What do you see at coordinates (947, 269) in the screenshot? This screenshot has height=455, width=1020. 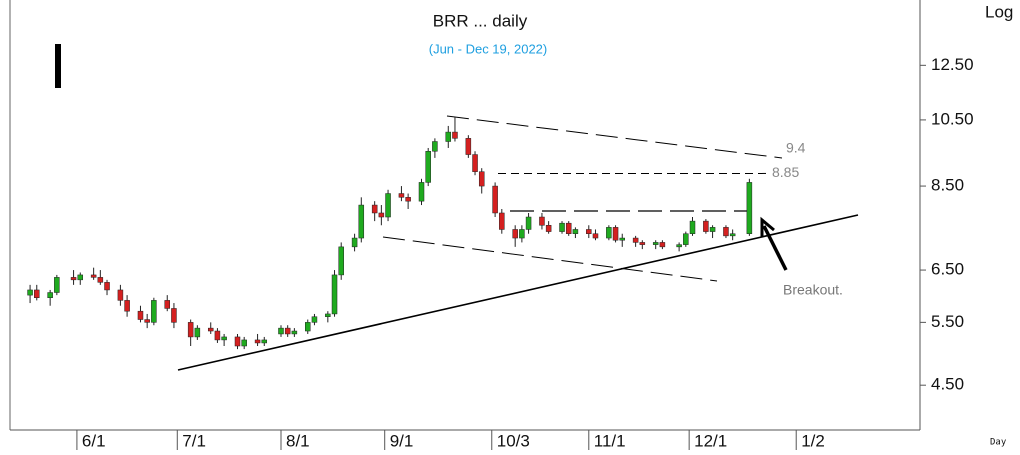 I see `y-tick-label: 6.50` at bounding box center [947, 269].